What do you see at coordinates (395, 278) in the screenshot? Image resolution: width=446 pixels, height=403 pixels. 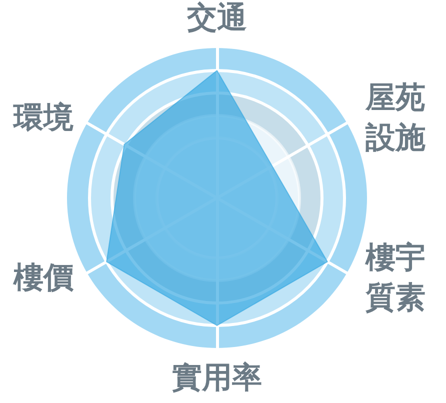 I see `spoke-label: 樓宇質素` at bounding box center [395, 278].